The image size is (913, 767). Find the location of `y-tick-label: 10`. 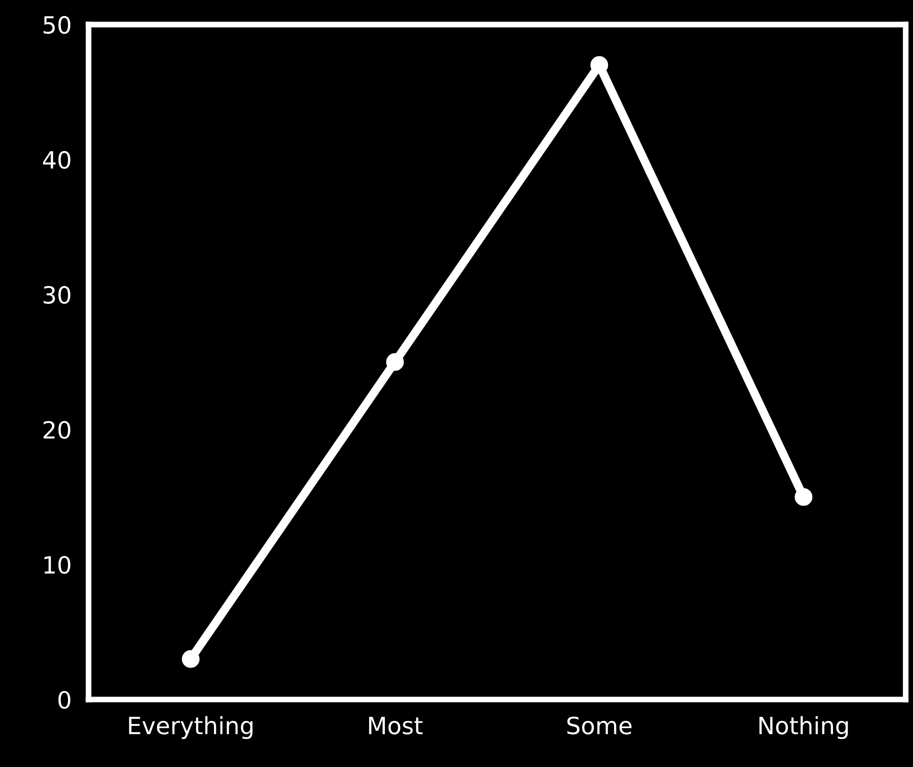

y-tick-label: 10 is located at coordinates (57, 565).